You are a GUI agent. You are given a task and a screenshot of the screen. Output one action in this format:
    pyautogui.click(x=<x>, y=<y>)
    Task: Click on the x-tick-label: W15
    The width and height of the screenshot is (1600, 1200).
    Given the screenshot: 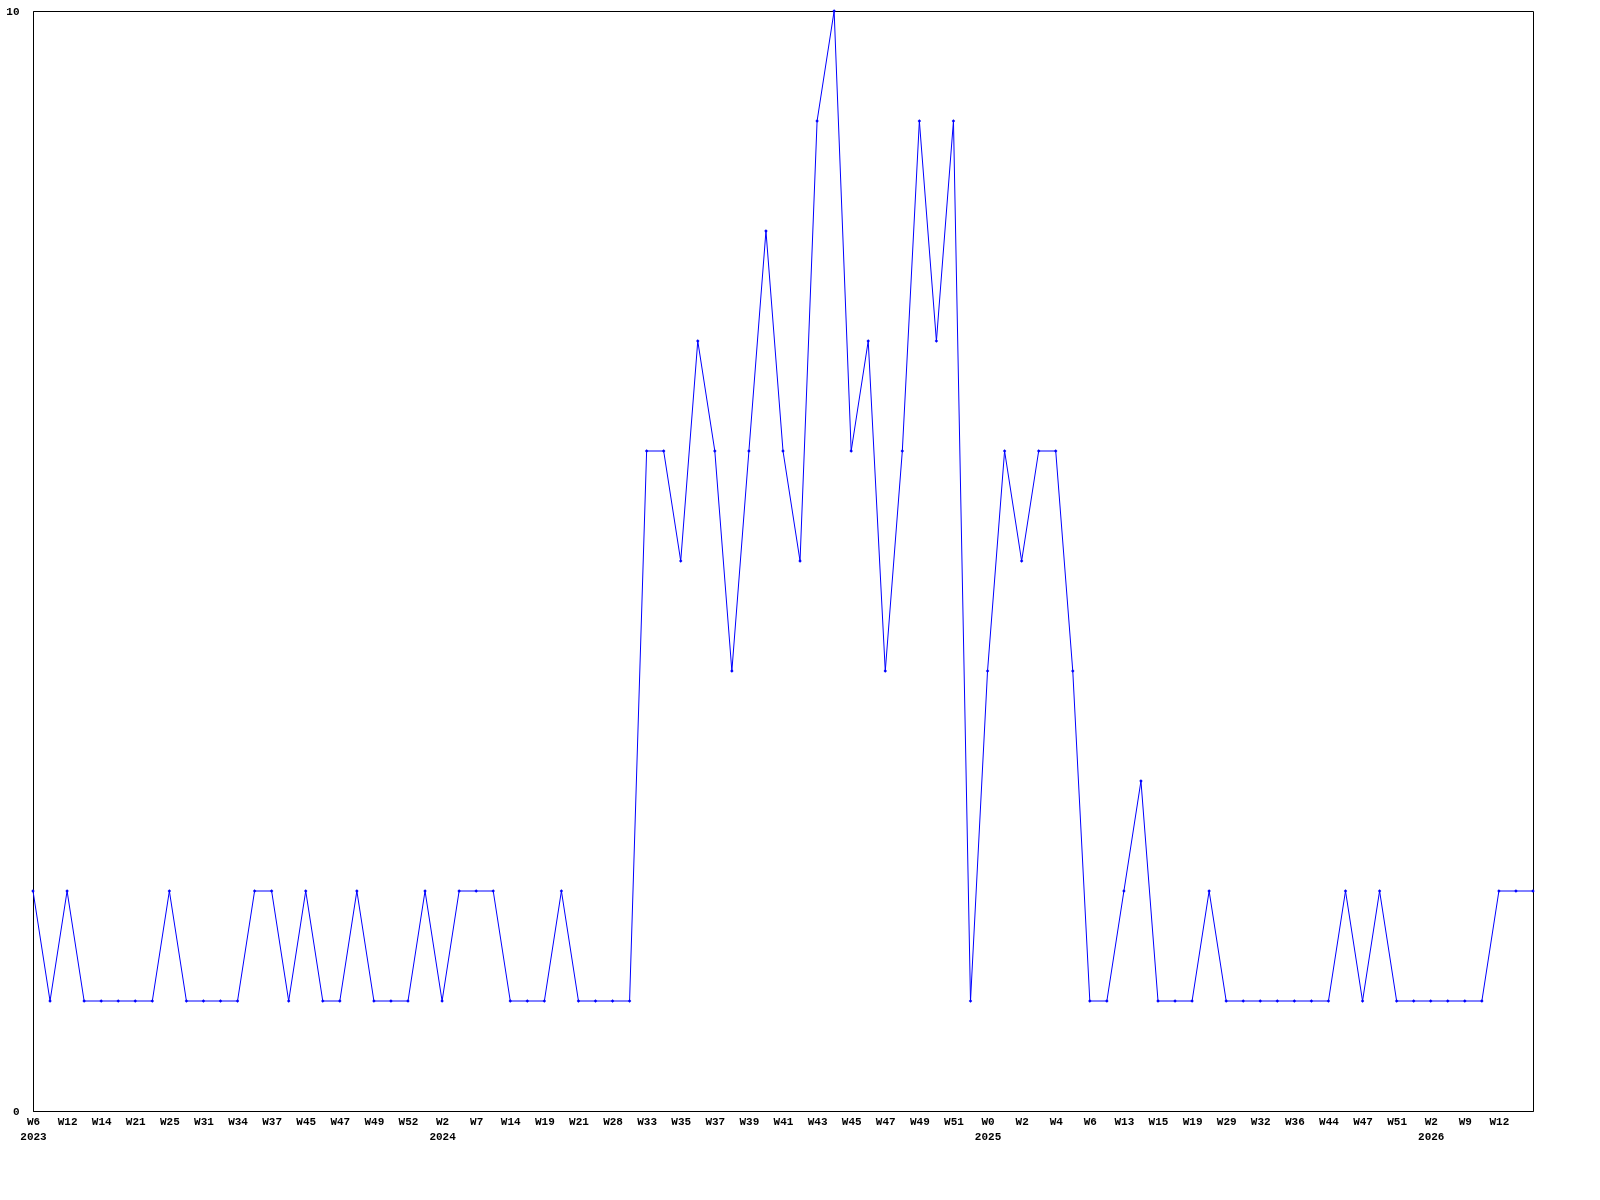 What is the action you would take?
    pyautogui.click(x=1158, y=1121)
    